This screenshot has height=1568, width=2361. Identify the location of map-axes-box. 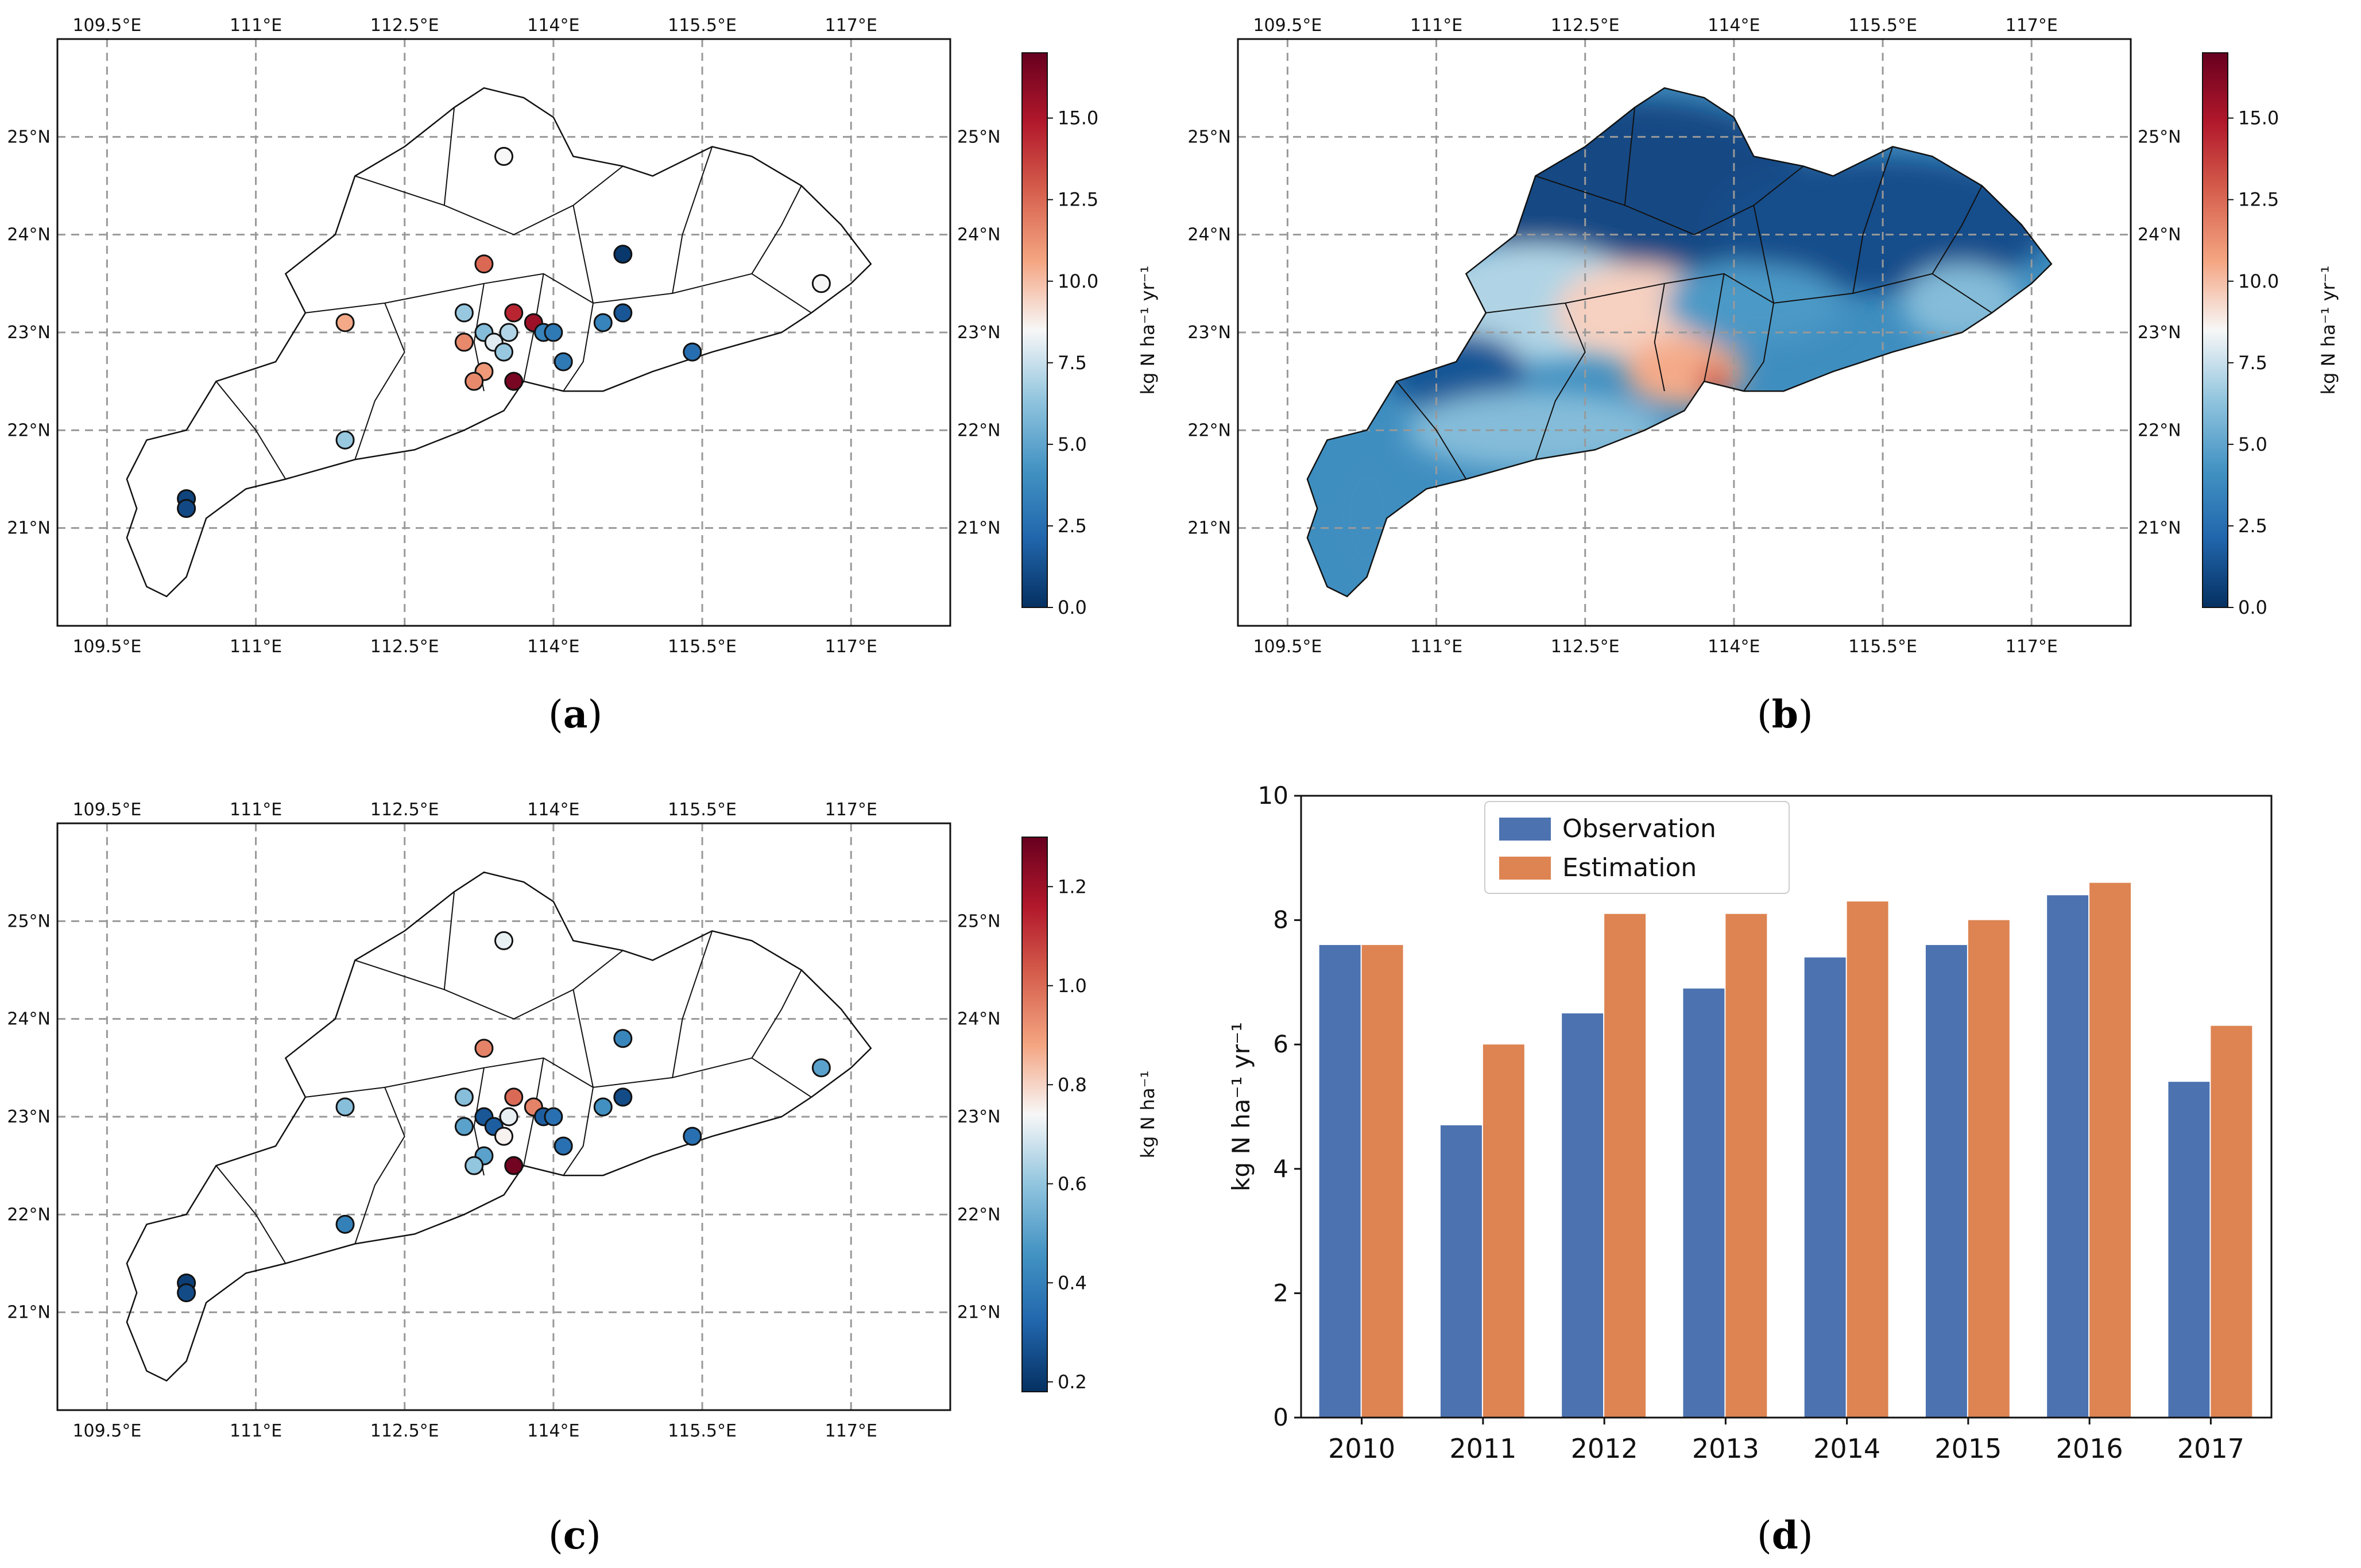
(503, 332).